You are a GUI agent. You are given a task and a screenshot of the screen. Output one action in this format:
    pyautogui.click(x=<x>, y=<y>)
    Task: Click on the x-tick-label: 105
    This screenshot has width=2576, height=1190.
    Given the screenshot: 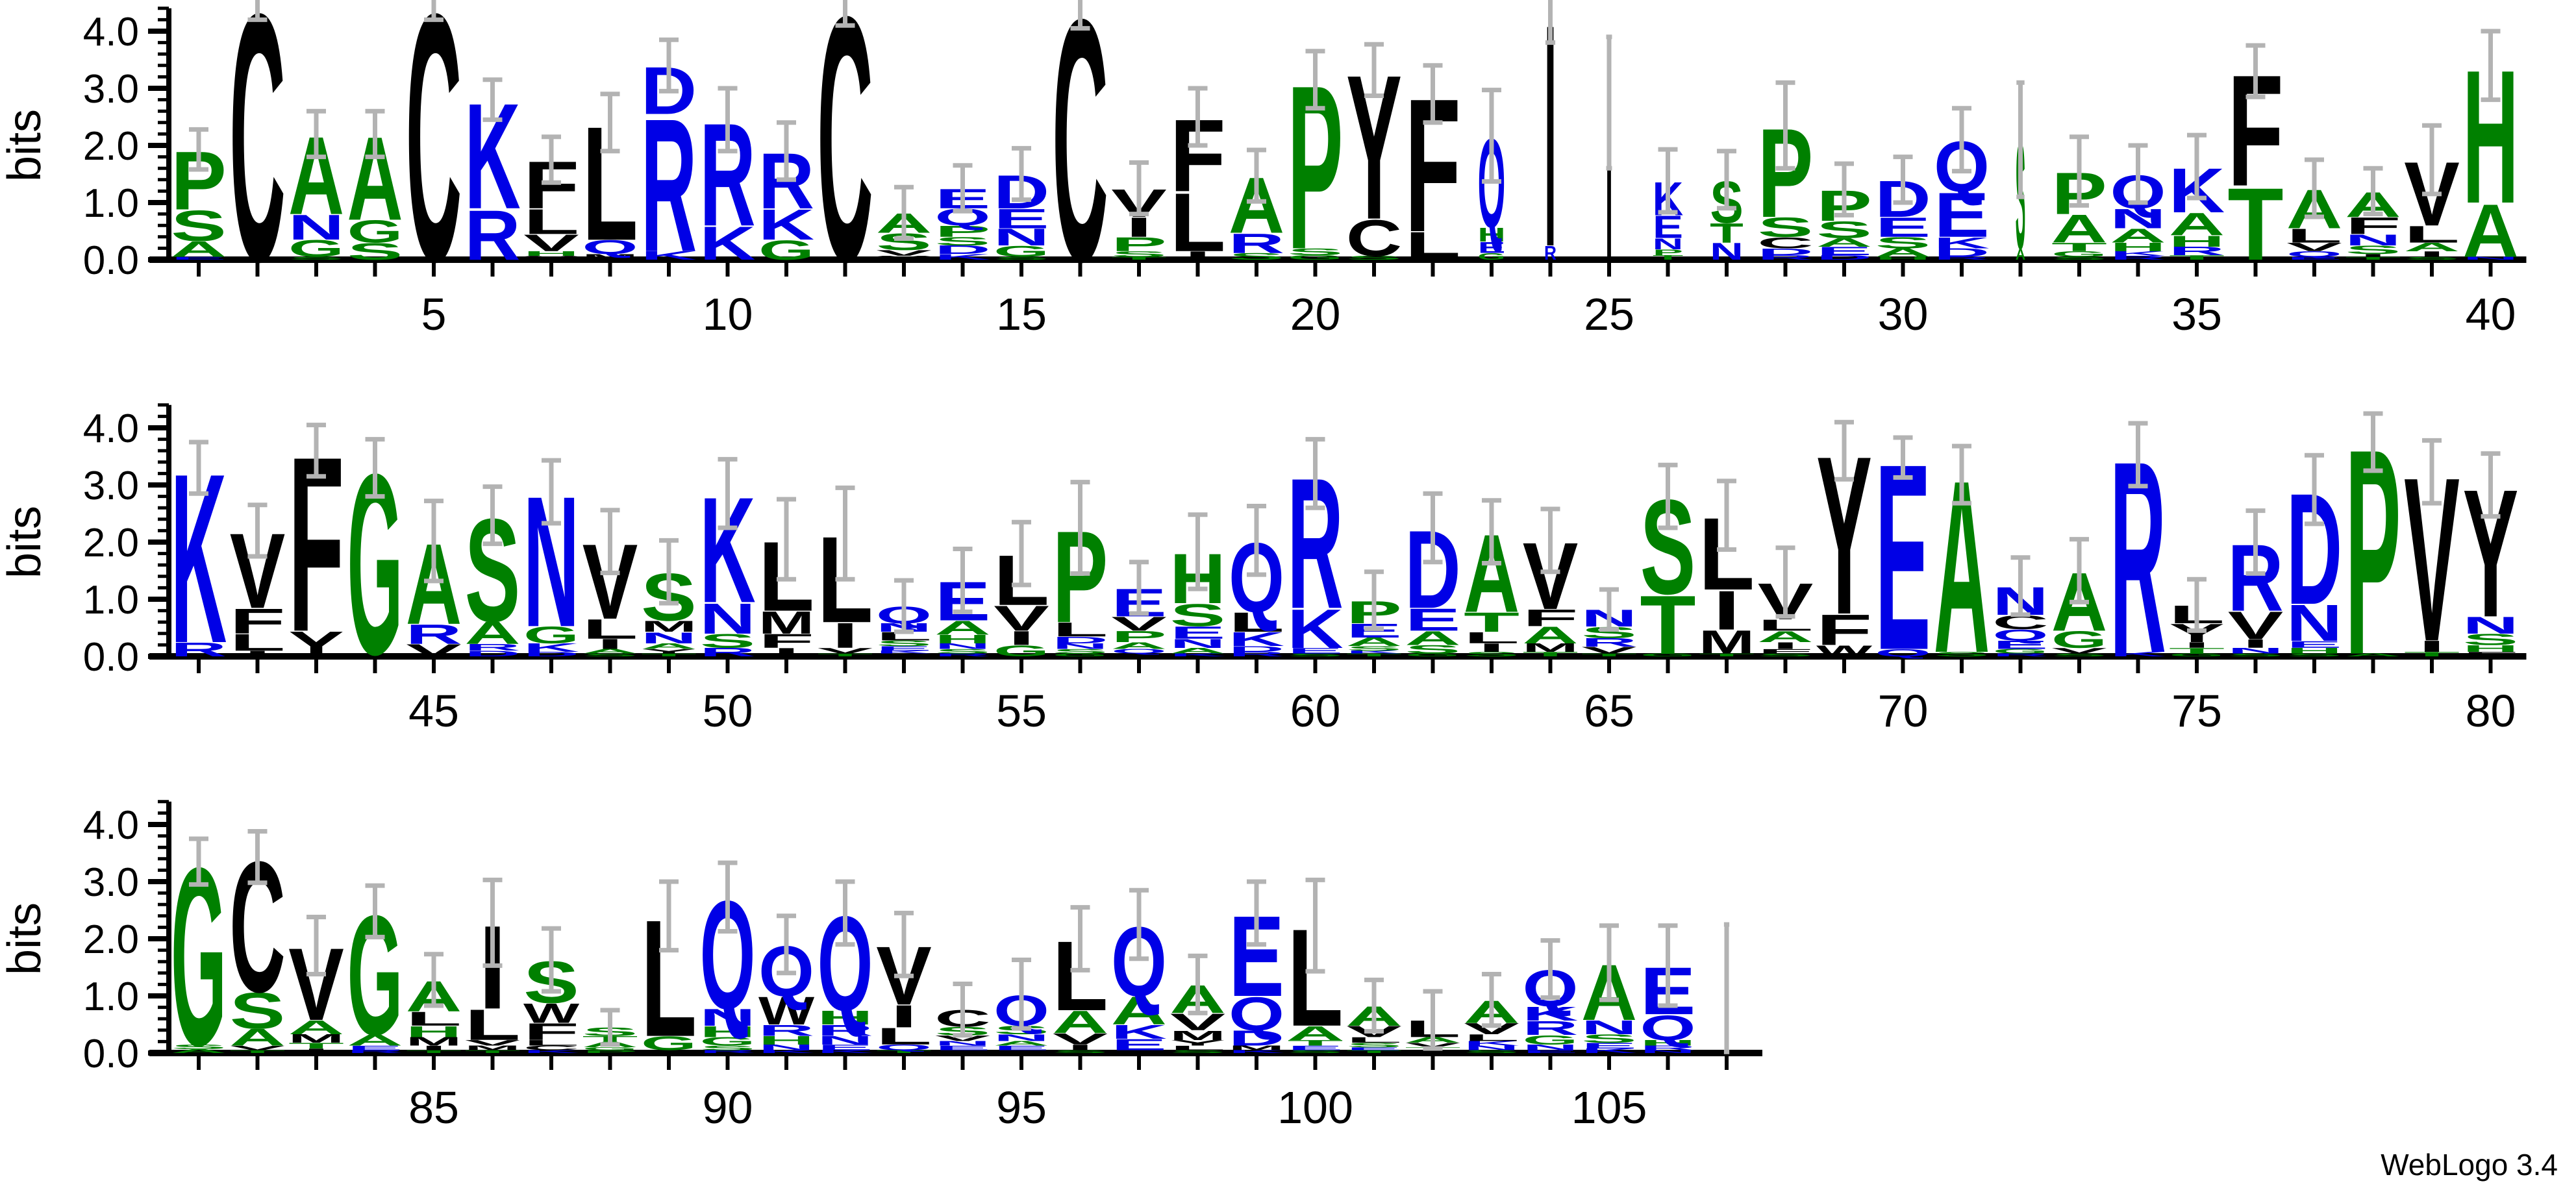 What is the action you would take?
    pyautogui.click(x=1609, y=1108)
    